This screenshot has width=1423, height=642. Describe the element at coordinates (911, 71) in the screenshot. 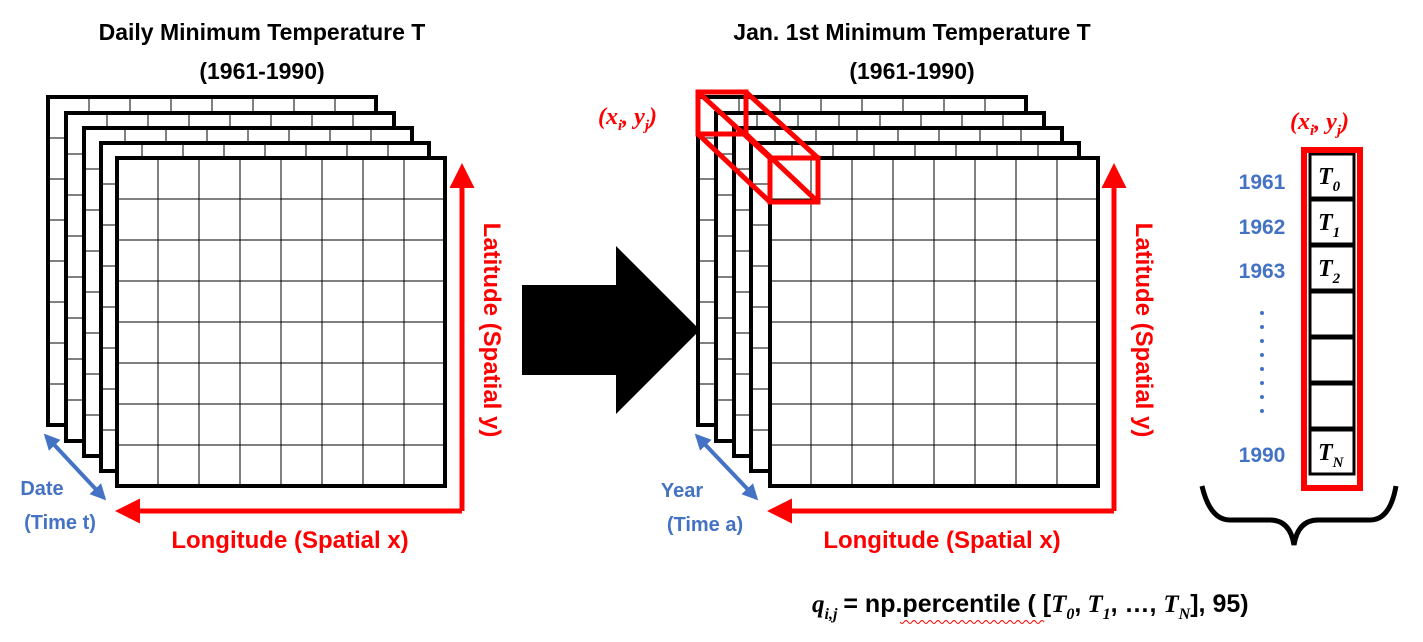

I see `right-title-line2: (1961-1990)` at that location.